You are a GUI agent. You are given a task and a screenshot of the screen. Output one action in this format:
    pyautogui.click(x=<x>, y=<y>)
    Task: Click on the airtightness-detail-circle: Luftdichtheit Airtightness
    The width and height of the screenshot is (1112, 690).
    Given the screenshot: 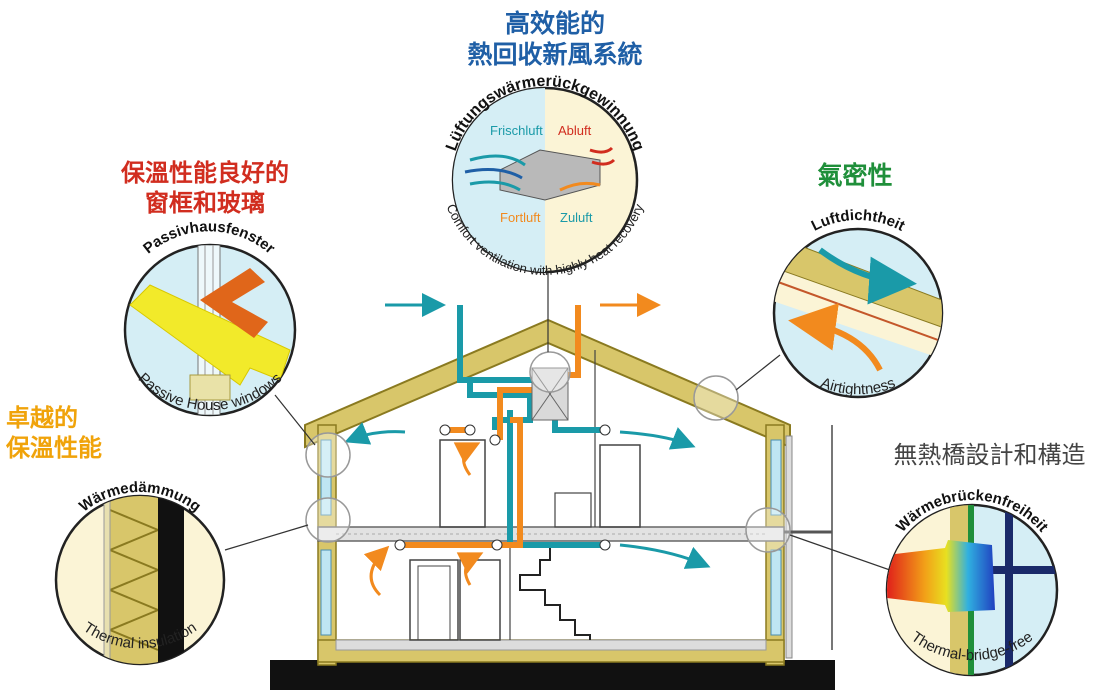 What is the action you would take?
    pyautogui.click(x=858, y=302)
    